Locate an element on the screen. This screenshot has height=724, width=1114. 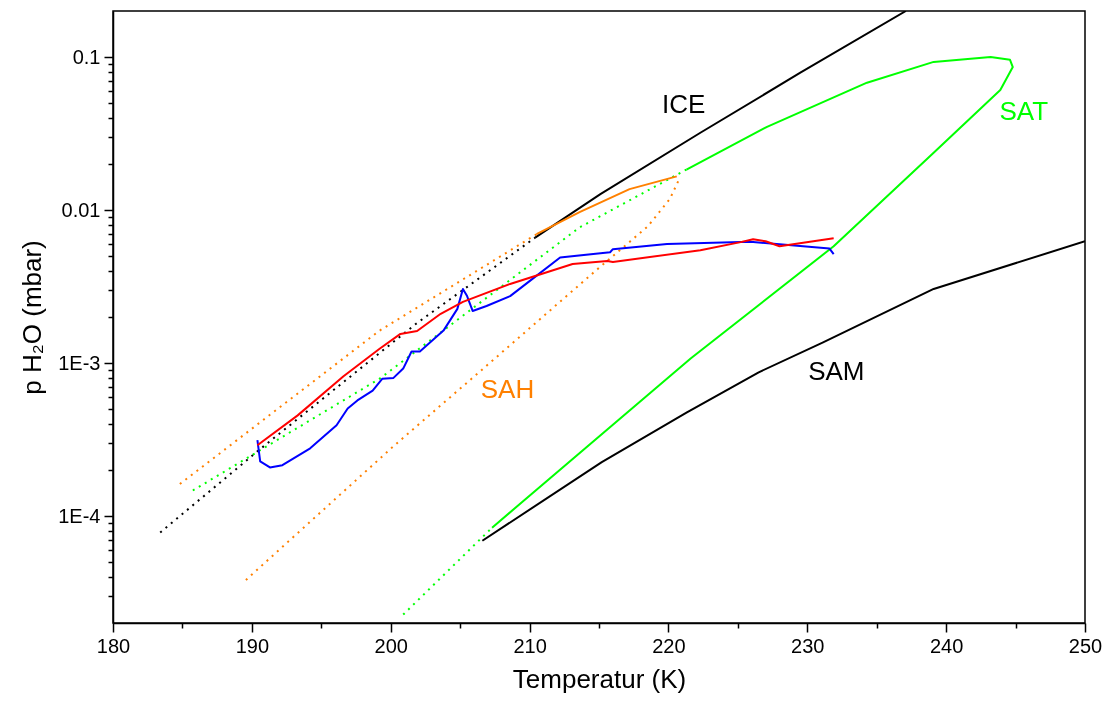
series-label: ICE is located at coordinates (684, 104).